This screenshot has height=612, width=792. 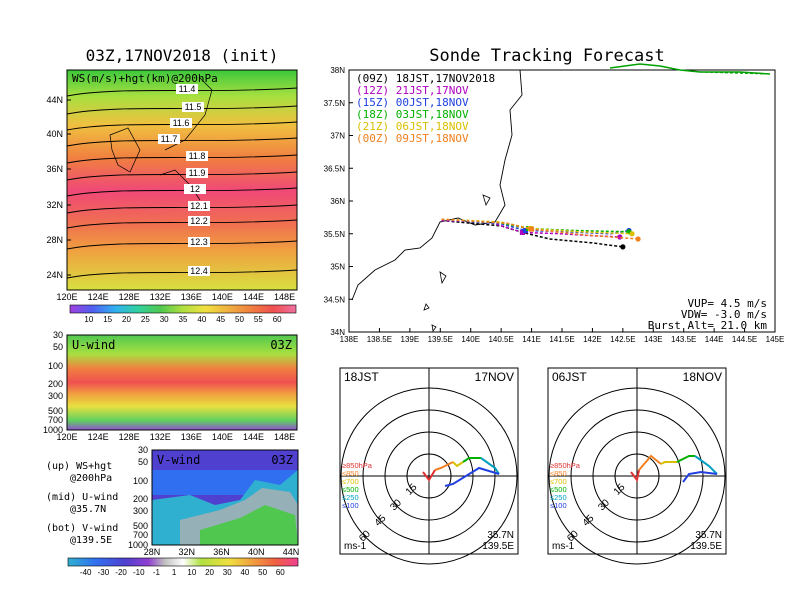 What do you see at coordinates (54, 100) in the screenshot?
I see `map-lat-tick-label: 44N` at bounding box center [54, 100].